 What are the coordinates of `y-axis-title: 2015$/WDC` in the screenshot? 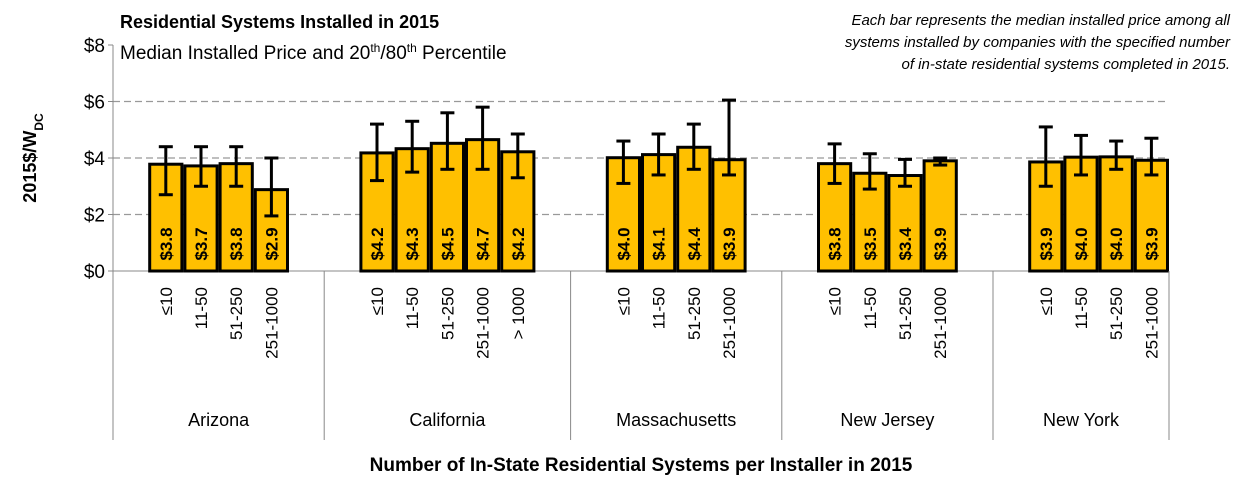 It's located at (33, 158).